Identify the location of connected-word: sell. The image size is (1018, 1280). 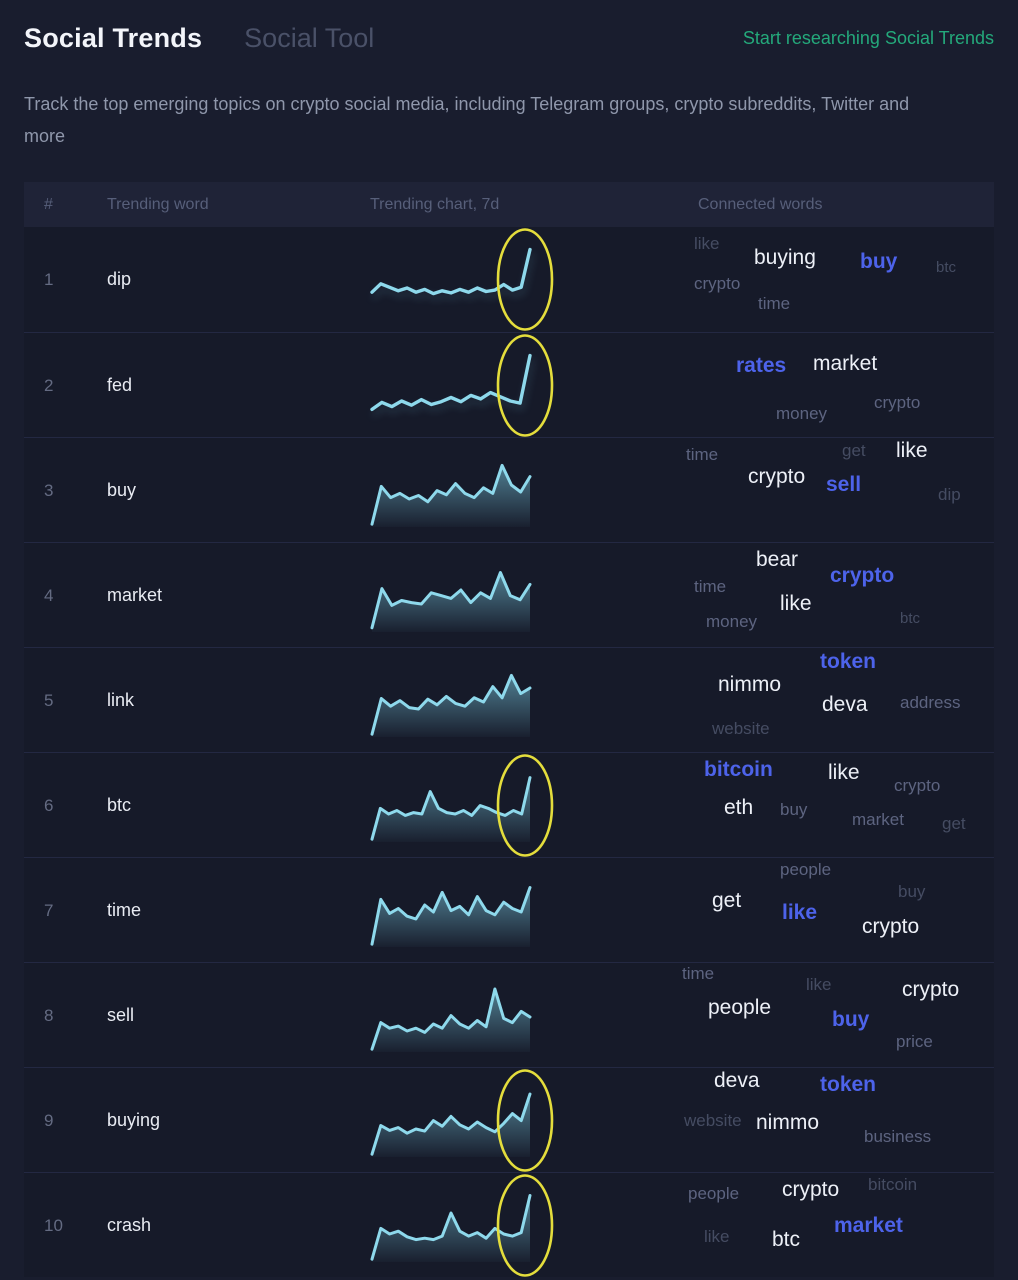
(844, 484).